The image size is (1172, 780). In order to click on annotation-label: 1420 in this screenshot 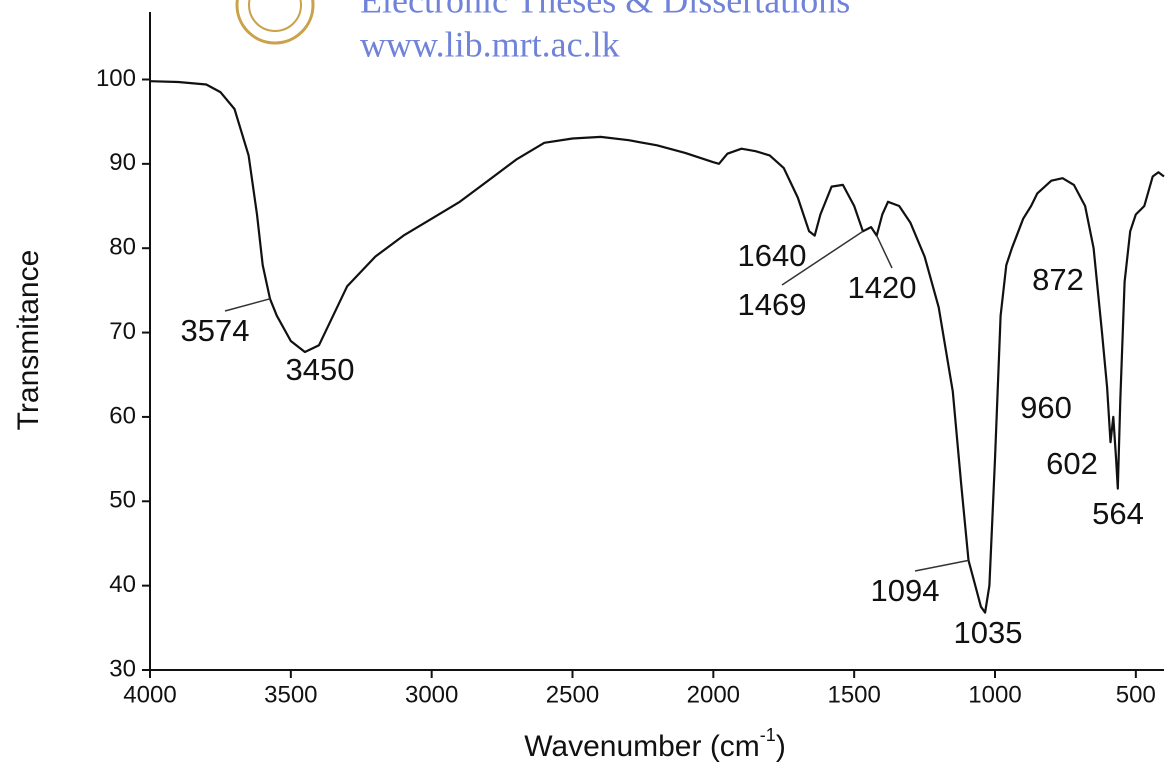, I will do `click(882, 287)`.